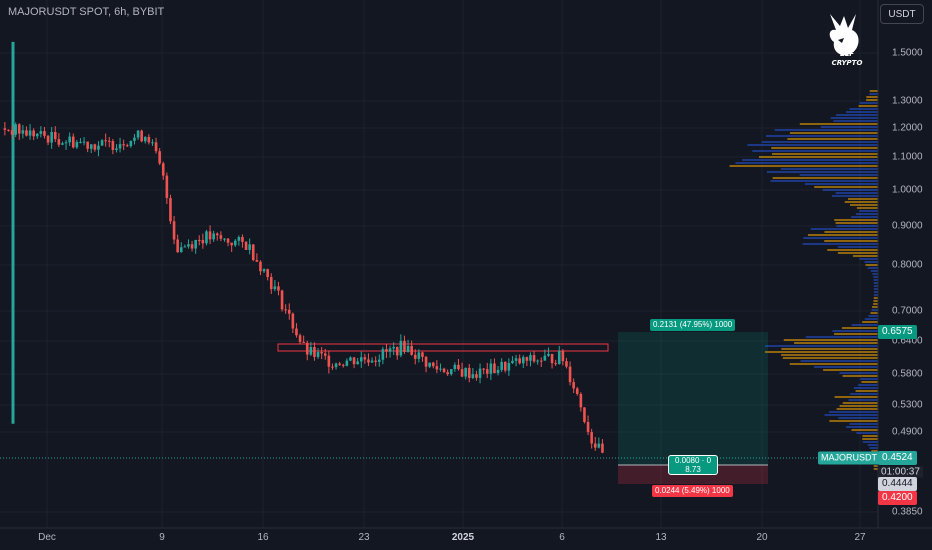 The height and width of the screenshot is (550, 932). What do you see at coordinates (693, 325) in the screenshot?
I see `position-target-label: 0.2131 (47.95%) 1000` at bounding box center [693, 325].